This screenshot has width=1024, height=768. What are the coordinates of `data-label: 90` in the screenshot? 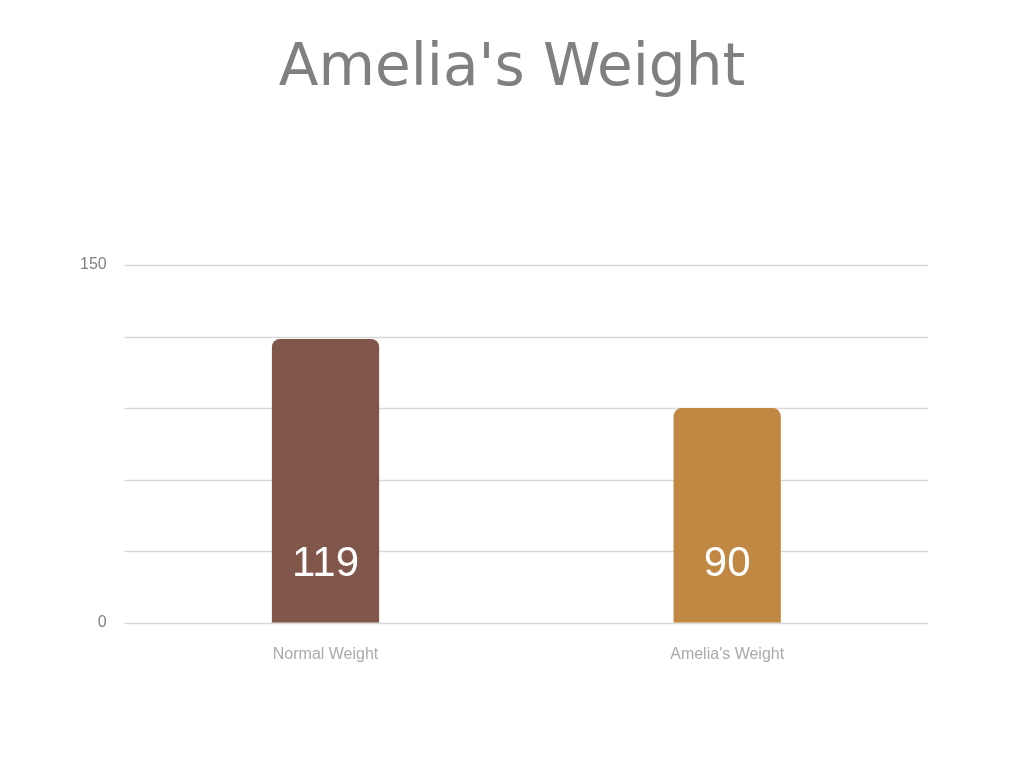 It's located at (727, 562).